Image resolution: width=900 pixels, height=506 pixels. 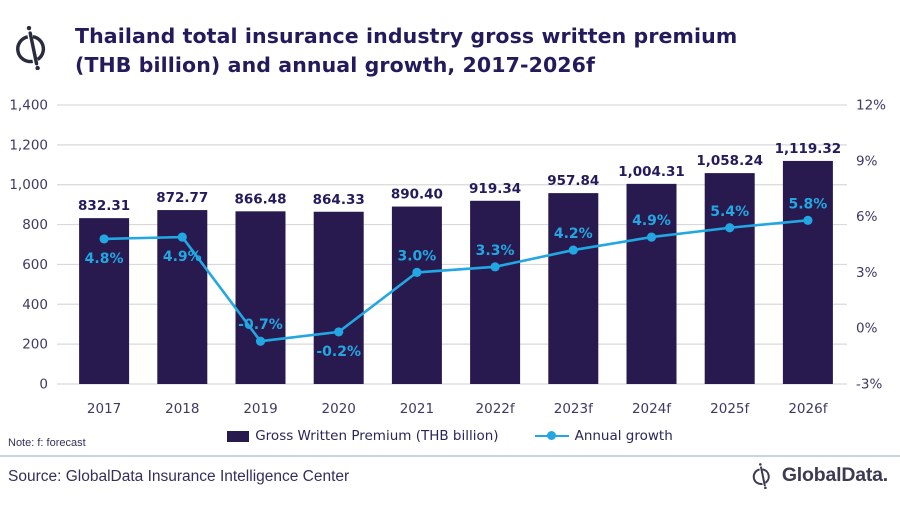 I want to click on legend-label-gwp: Gross Written Premium (THB billion), so click(x=377, y=436).